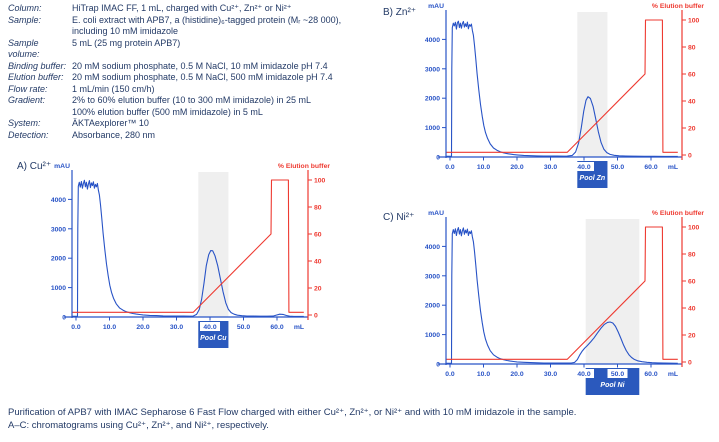 The image size is (719, 442). What do you see at coordinates (25, 8) in the screenshot?
I see `info-row-label: Column:` at bounding box center [25, 8].